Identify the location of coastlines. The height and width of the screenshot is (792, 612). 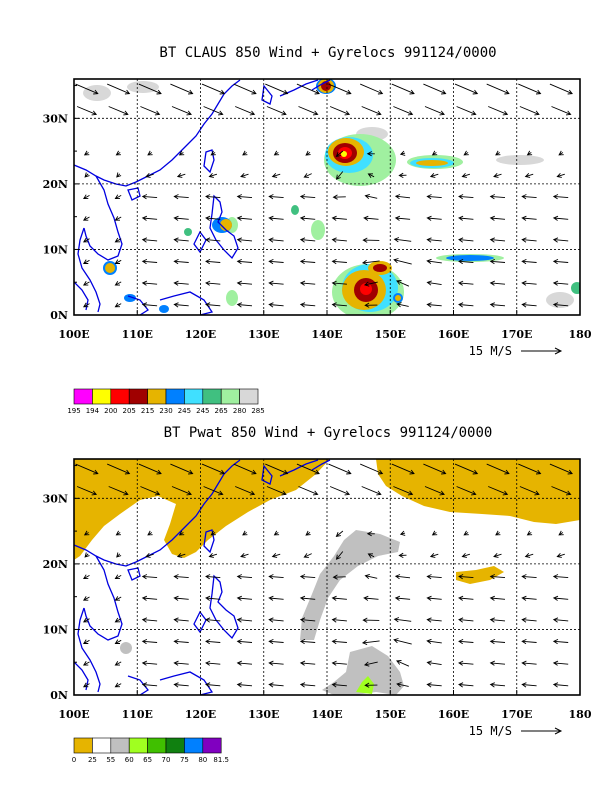
(202, 577).